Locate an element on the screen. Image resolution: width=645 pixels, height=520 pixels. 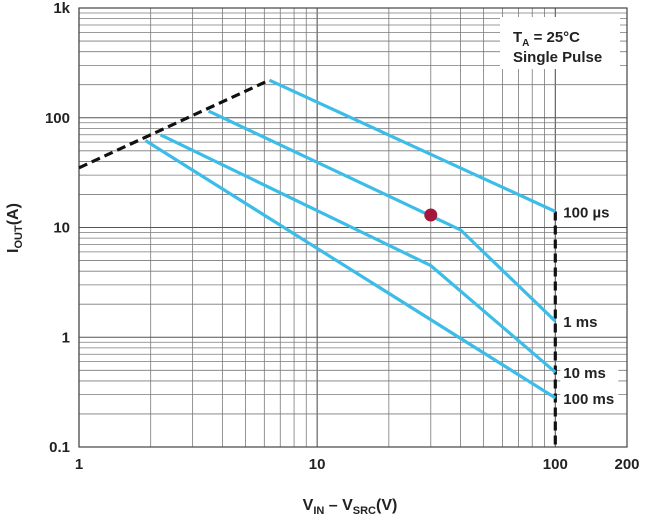
soa-boundary-segment is located at coordinates (174, 124).